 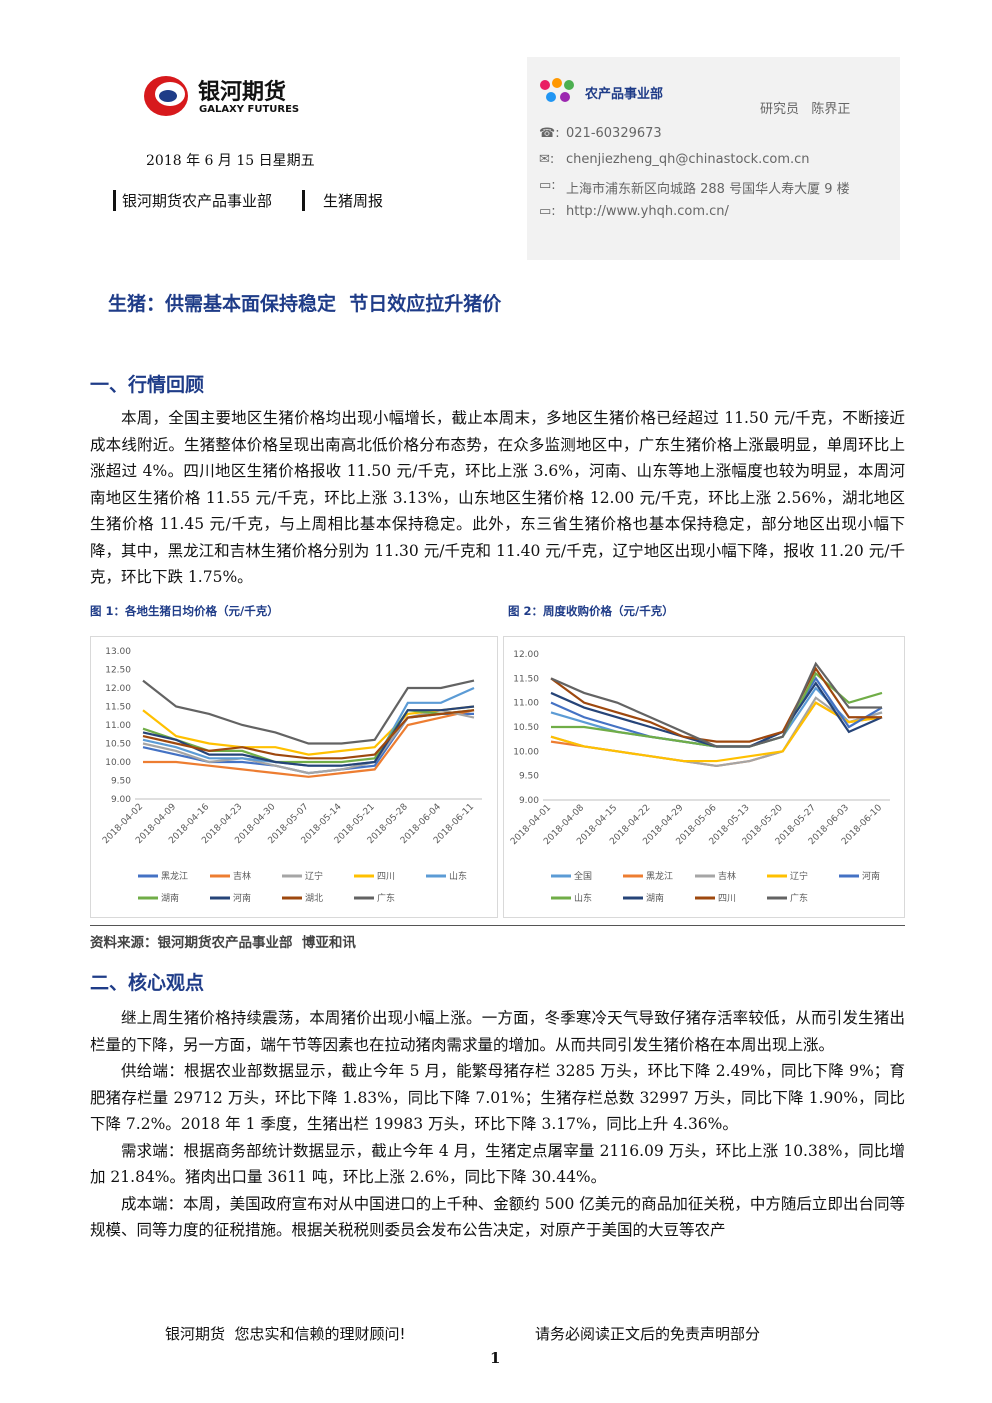 What do you see at coordinates (549, 133) in the screenshot?
I see `phone-icon: ☎:` at bounding box center [549, 133].